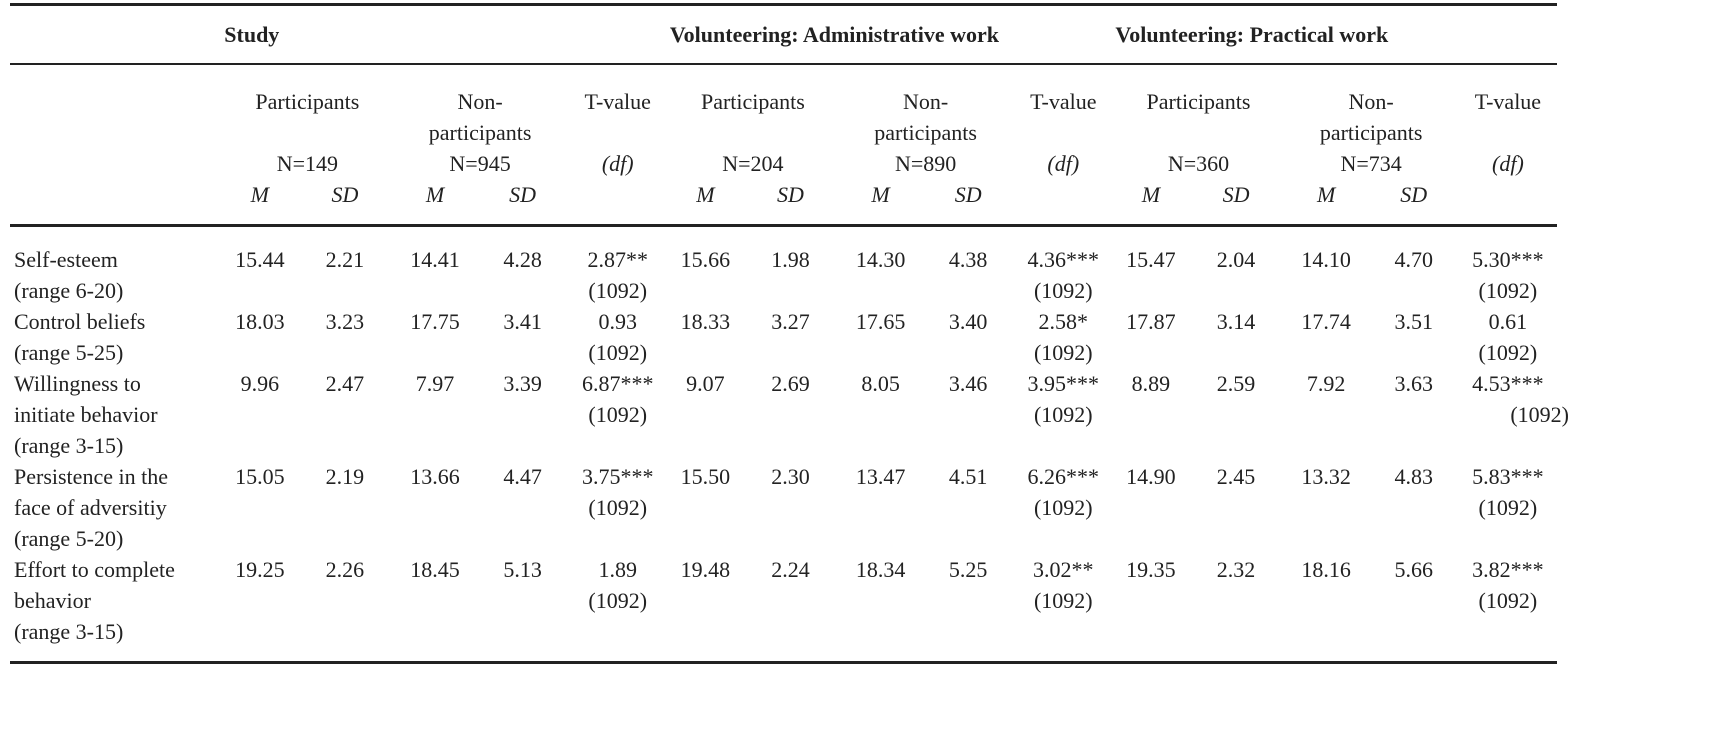 The height and width of the screenshot is (735, 1713). I want to click on value-np-m: 18.45, so click(435, 609).